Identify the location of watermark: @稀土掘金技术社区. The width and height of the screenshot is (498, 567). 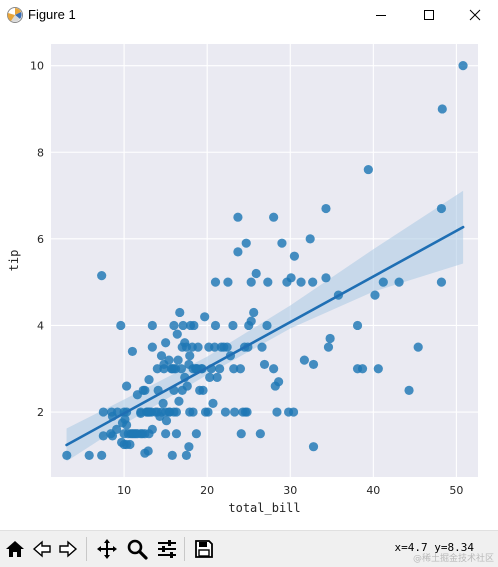
(453, 559).